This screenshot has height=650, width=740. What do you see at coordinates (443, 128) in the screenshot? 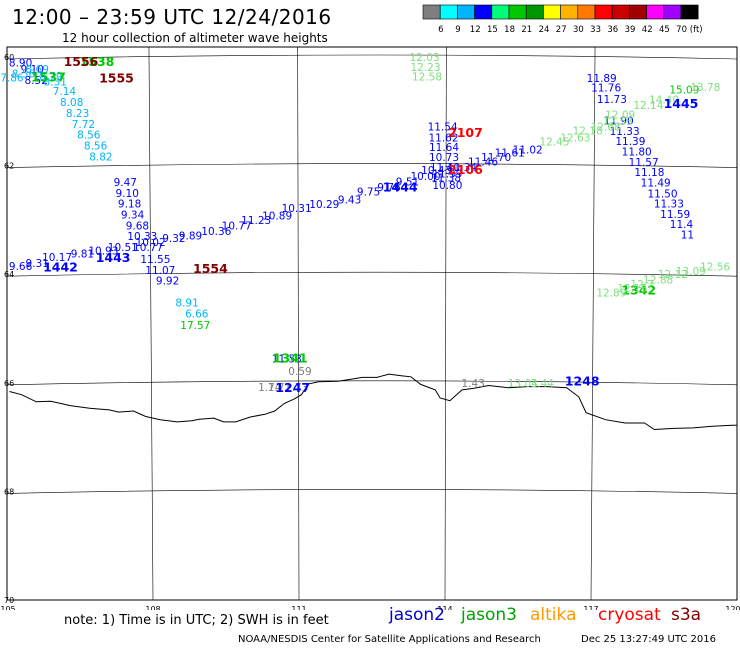
I see `wave-height-value: 11.54` at bounding box center [443, 128].